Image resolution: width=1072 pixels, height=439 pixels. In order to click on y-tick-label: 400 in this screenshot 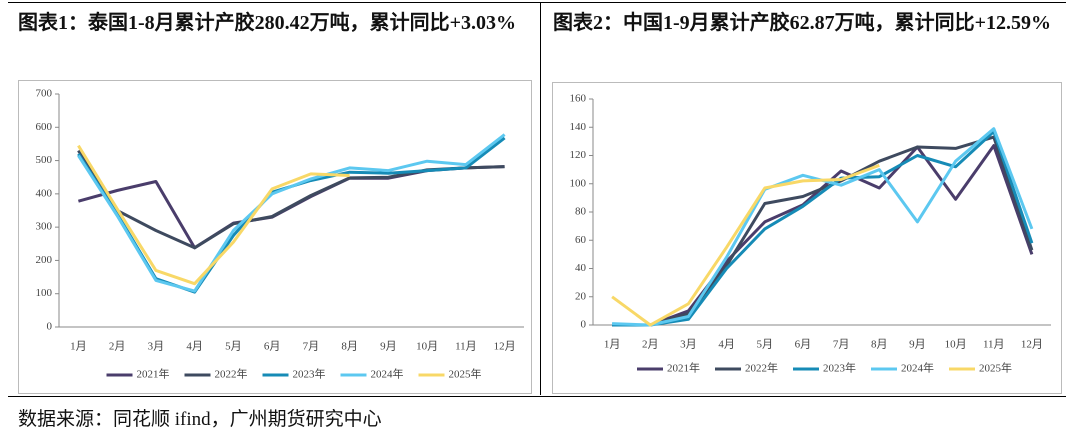, I will do `click(44, 193)`.